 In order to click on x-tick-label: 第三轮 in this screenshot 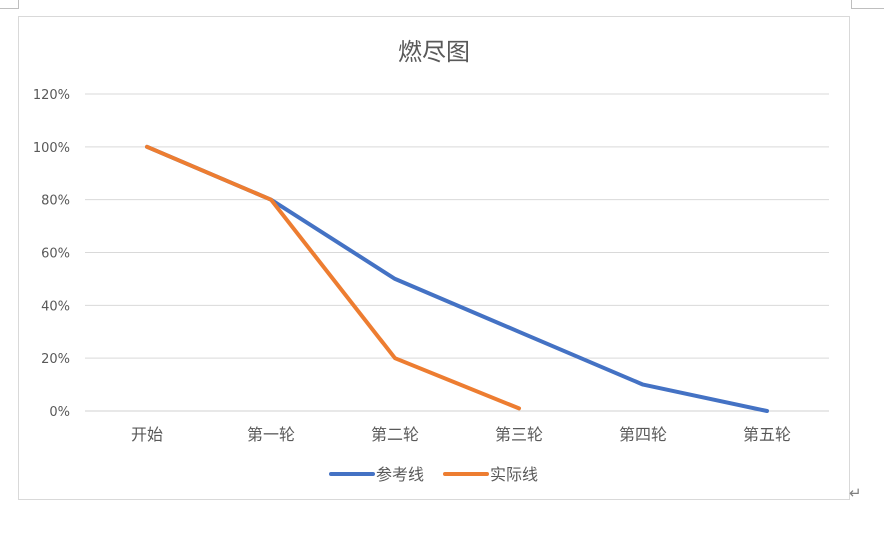, I will do `click(519, 434)`.